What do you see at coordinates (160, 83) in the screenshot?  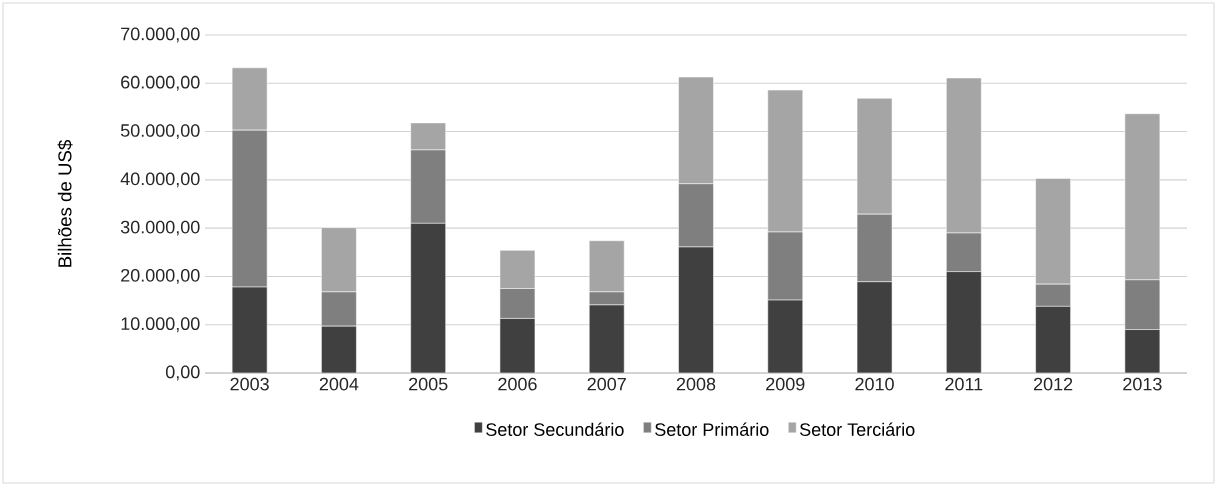 I see `y-tick-label: 60.000,00` at bounding box center [160, 83].